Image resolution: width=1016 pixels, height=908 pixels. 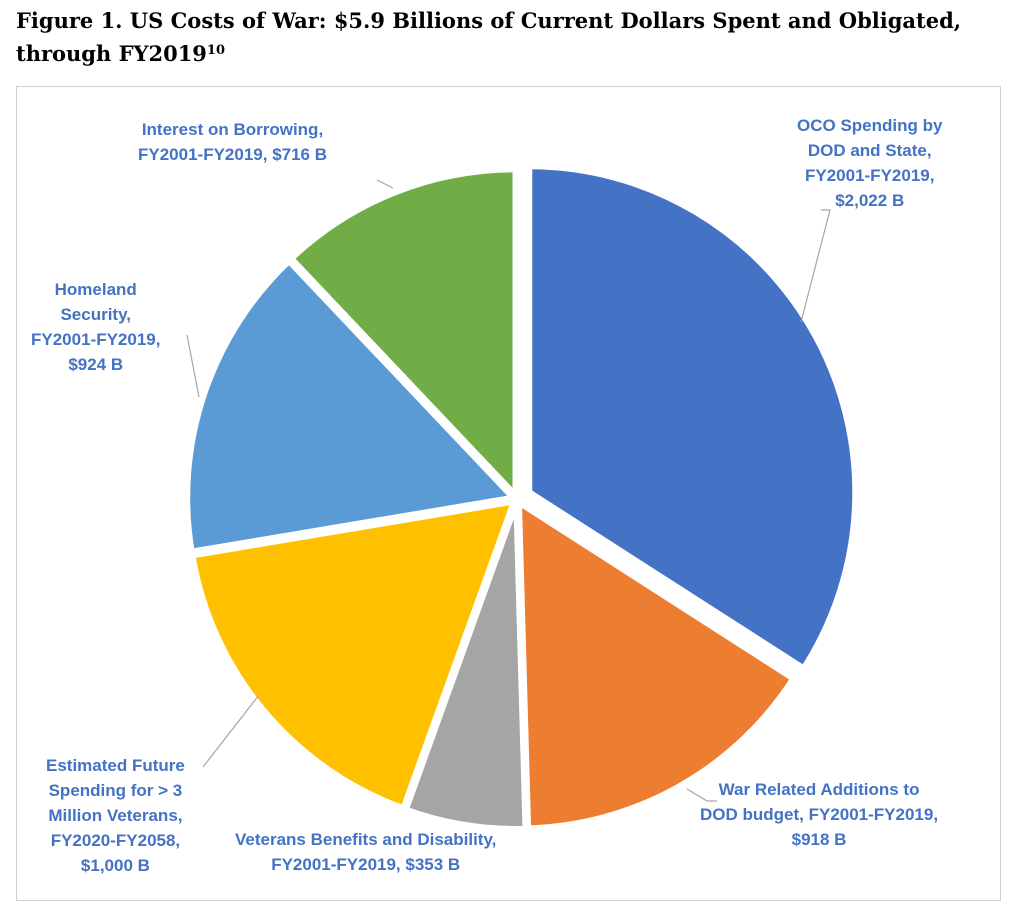 I want to click on label-line: War Related Additions to, so click(x=819, y=789).